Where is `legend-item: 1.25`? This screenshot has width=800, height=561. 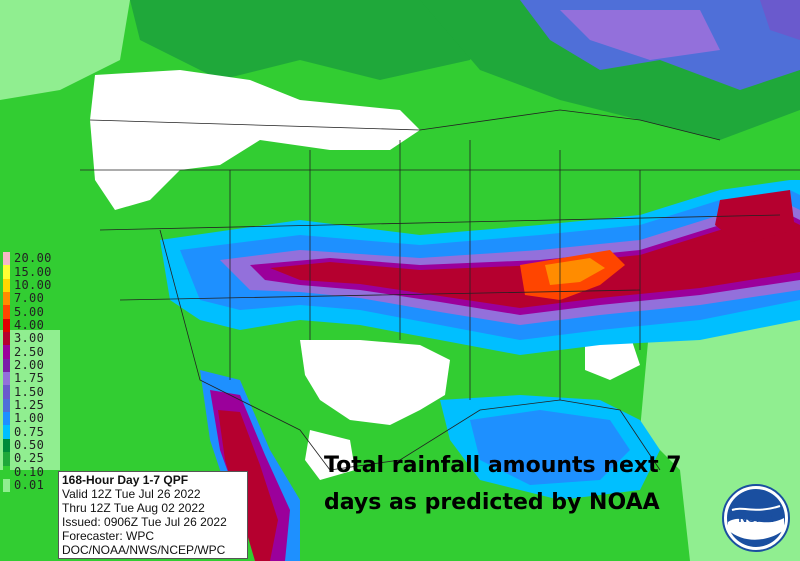
legend-item: 1.25 is located at coordinates (31, 405).